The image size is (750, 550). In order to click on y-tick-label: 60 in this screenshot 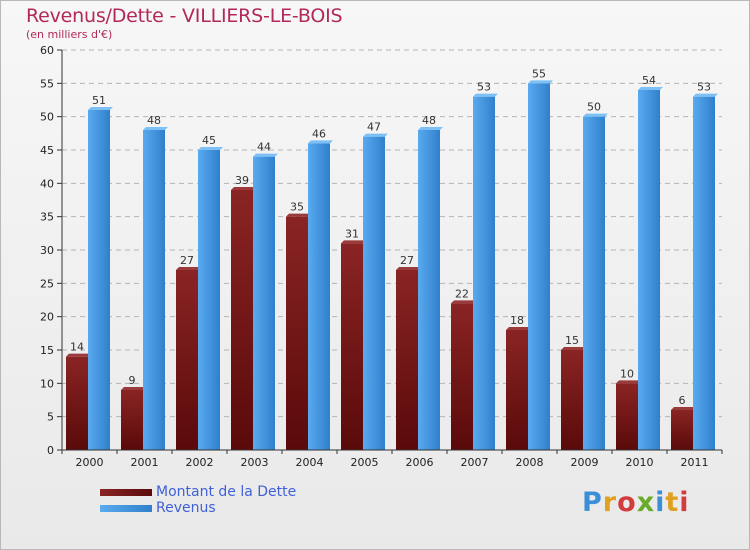, I will do `click(47, 50)`.